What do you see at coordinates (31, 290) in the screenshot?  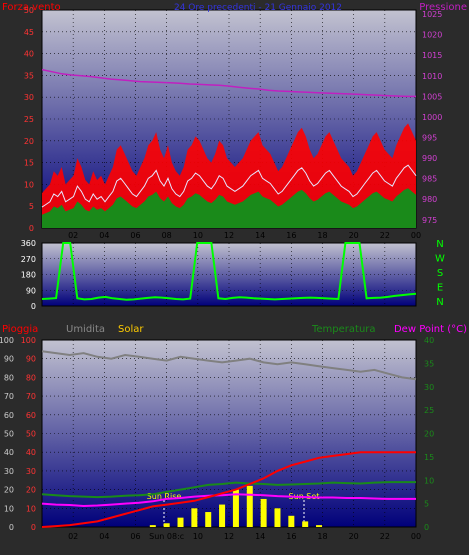 I see `y-tick-label-direction: 90` at bounding box center [31, 290].